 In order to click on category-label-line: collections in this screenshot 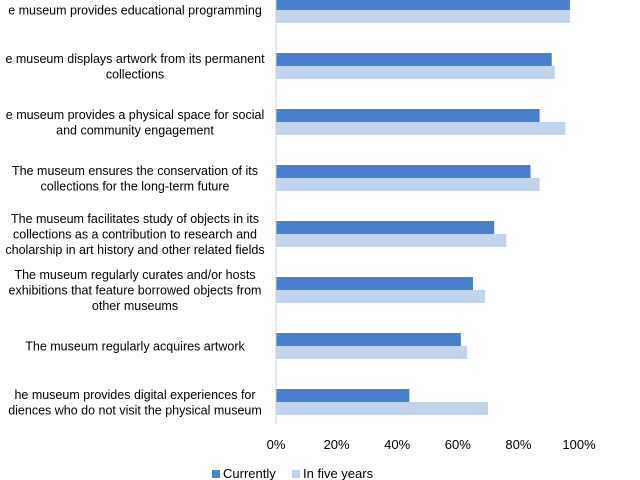, I will do `click(135, 74)`.